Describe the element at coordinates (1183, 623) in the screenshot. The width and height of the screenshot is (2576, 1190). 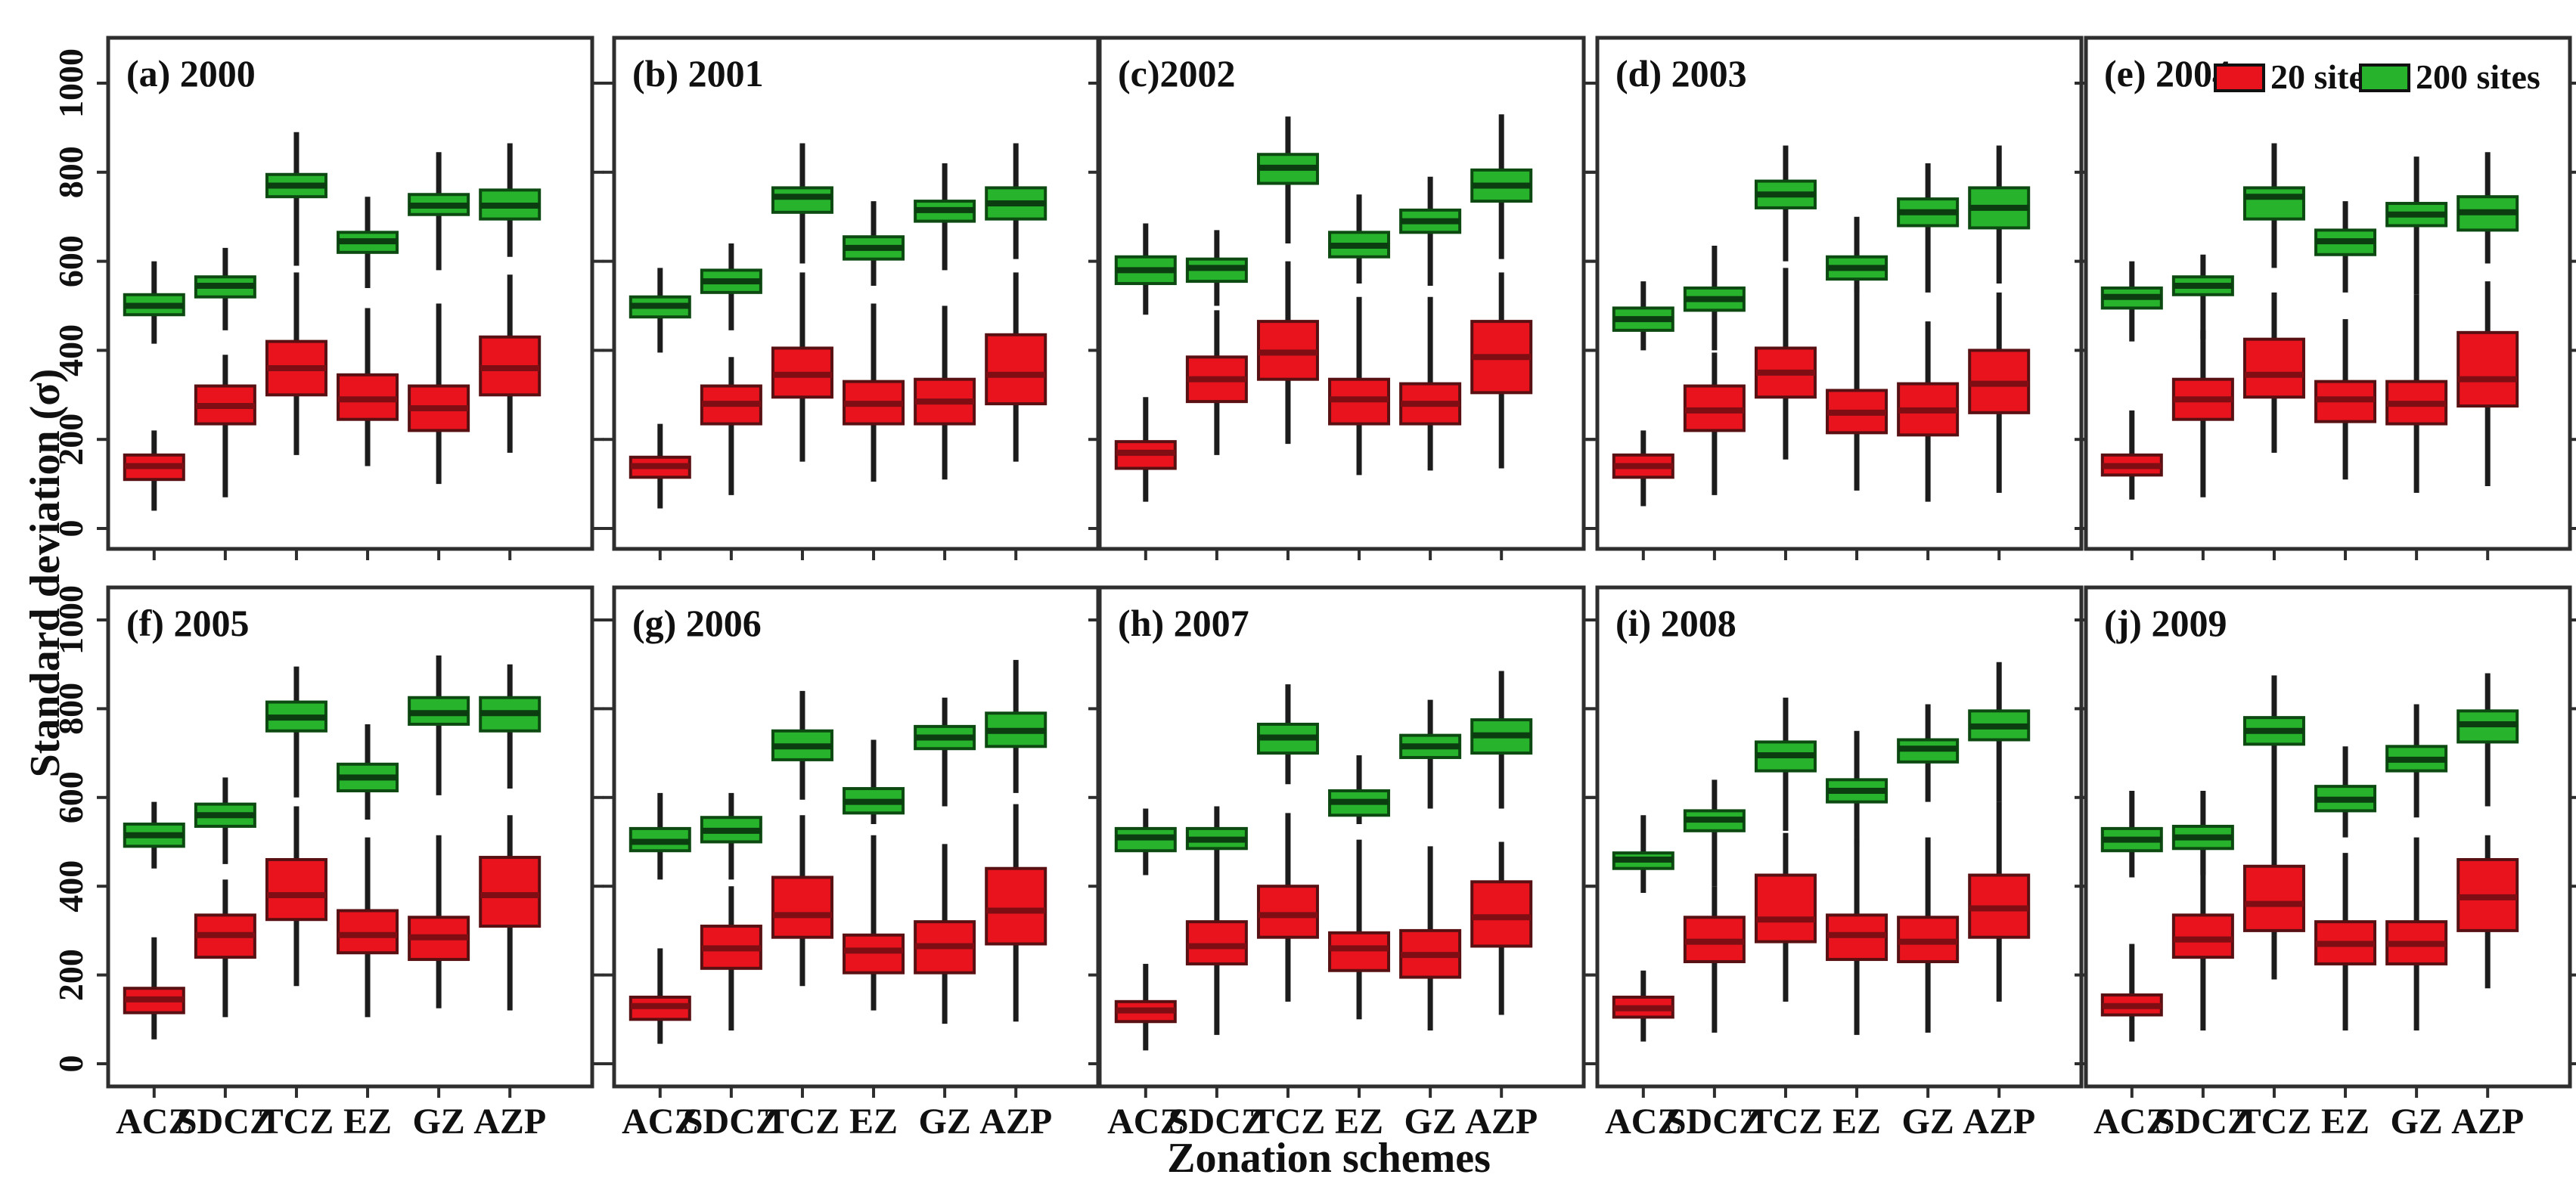
I see `panel-label-2007: (h) 2007` at that location.